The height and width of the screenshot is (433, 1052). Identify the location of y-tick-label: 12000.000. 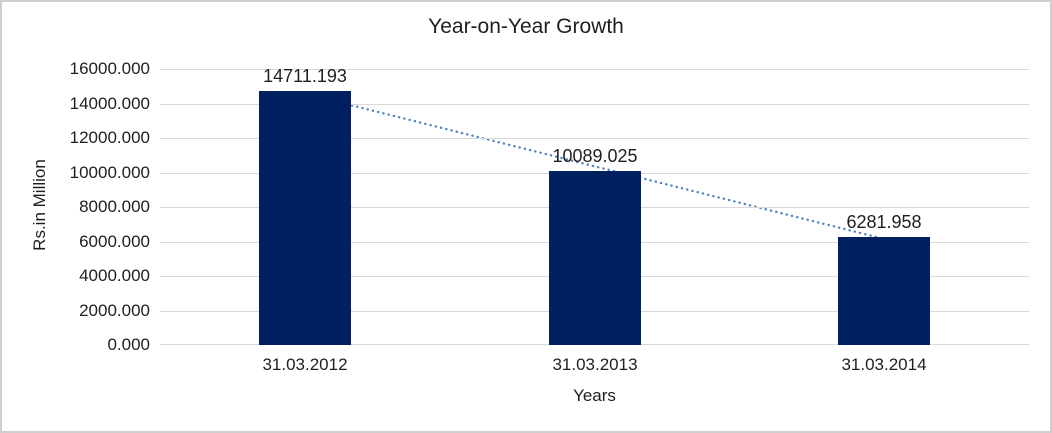
(109, 137).